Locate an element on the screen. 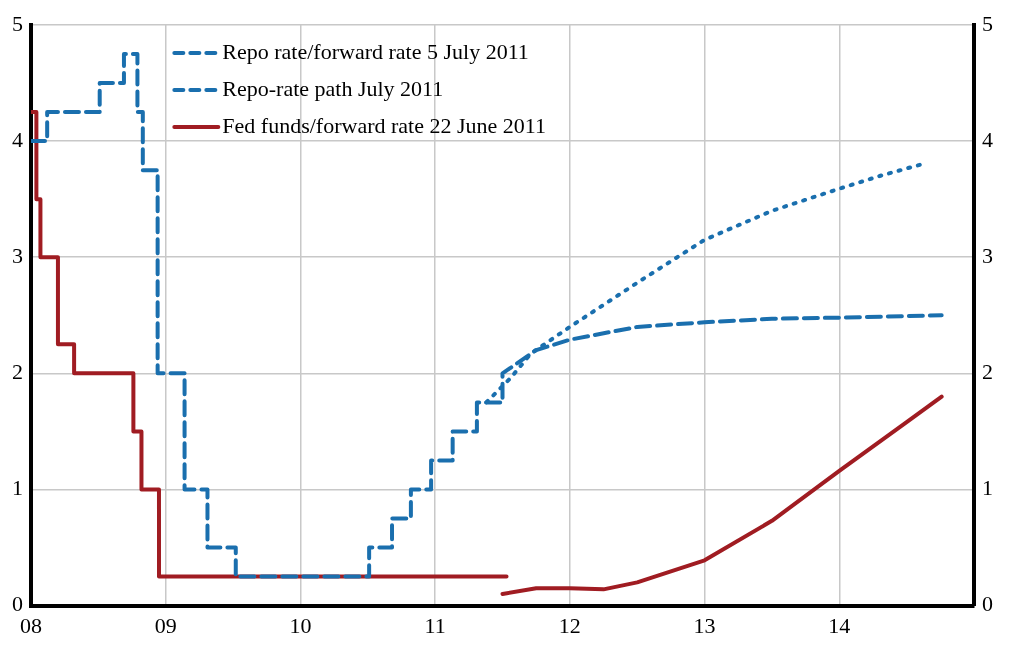  x-tick-label: 14 is located at coordinates (839, 625).